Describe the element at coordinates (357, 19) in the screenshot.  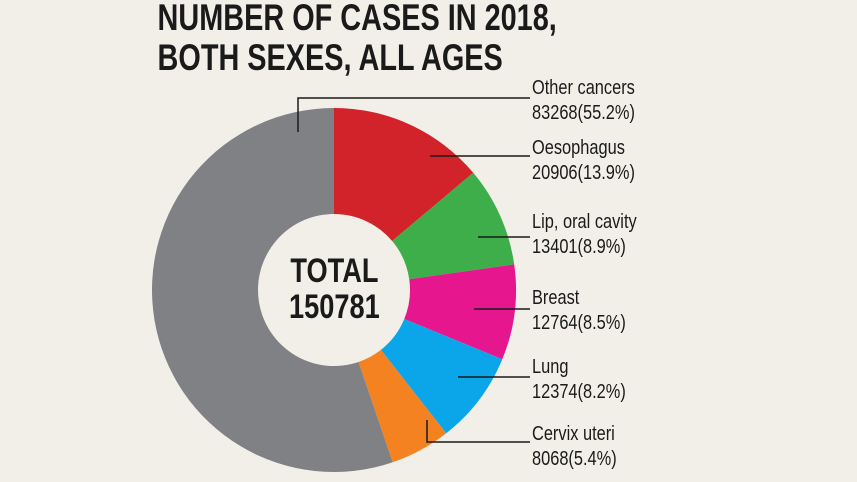
I see `chart-title-line-1: NUMBER OF CASES IN 2018,` at that location.